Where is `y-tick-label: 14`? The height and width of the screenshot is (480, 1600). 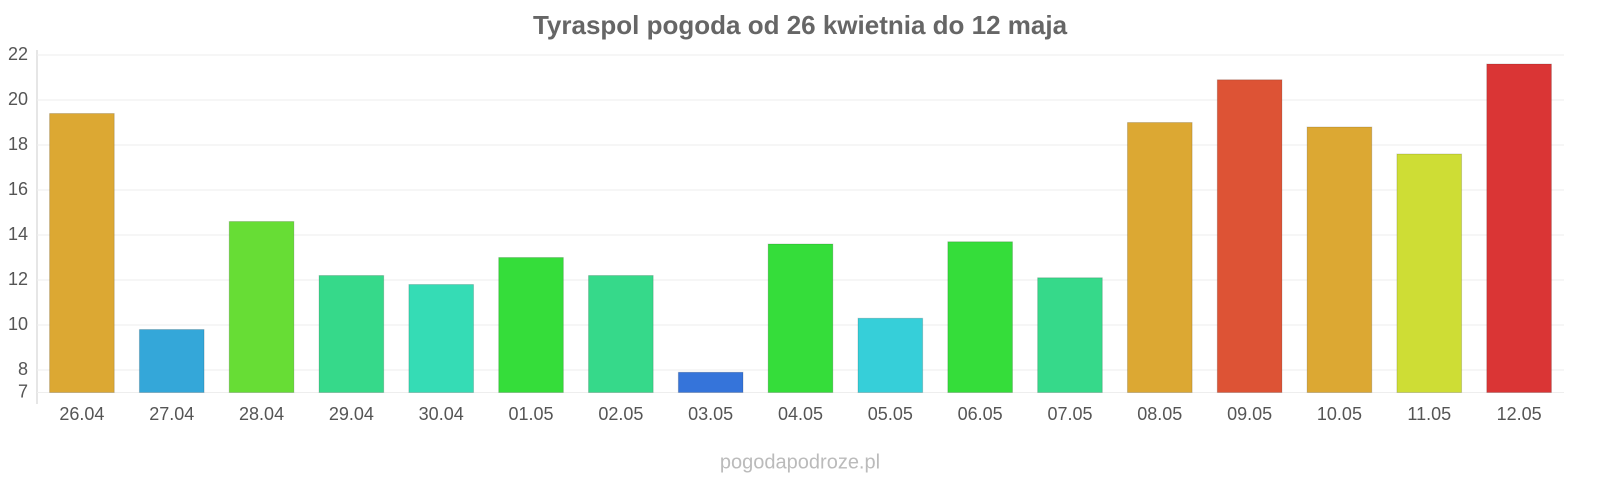
y-tick-label: 14 is located at coordinates (18, 234).